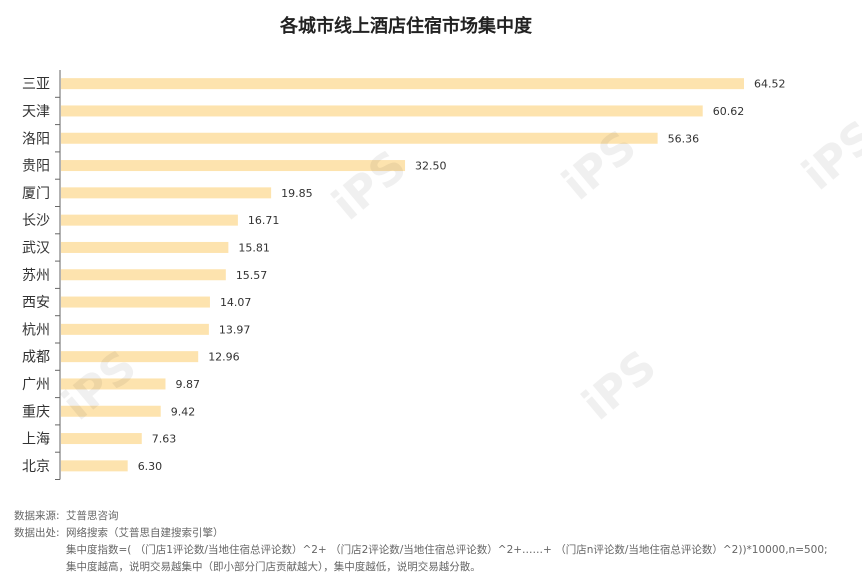 The height and width of the screenshot is (587, 862). I want to click on data-label: 15.57, so click(251, 275).